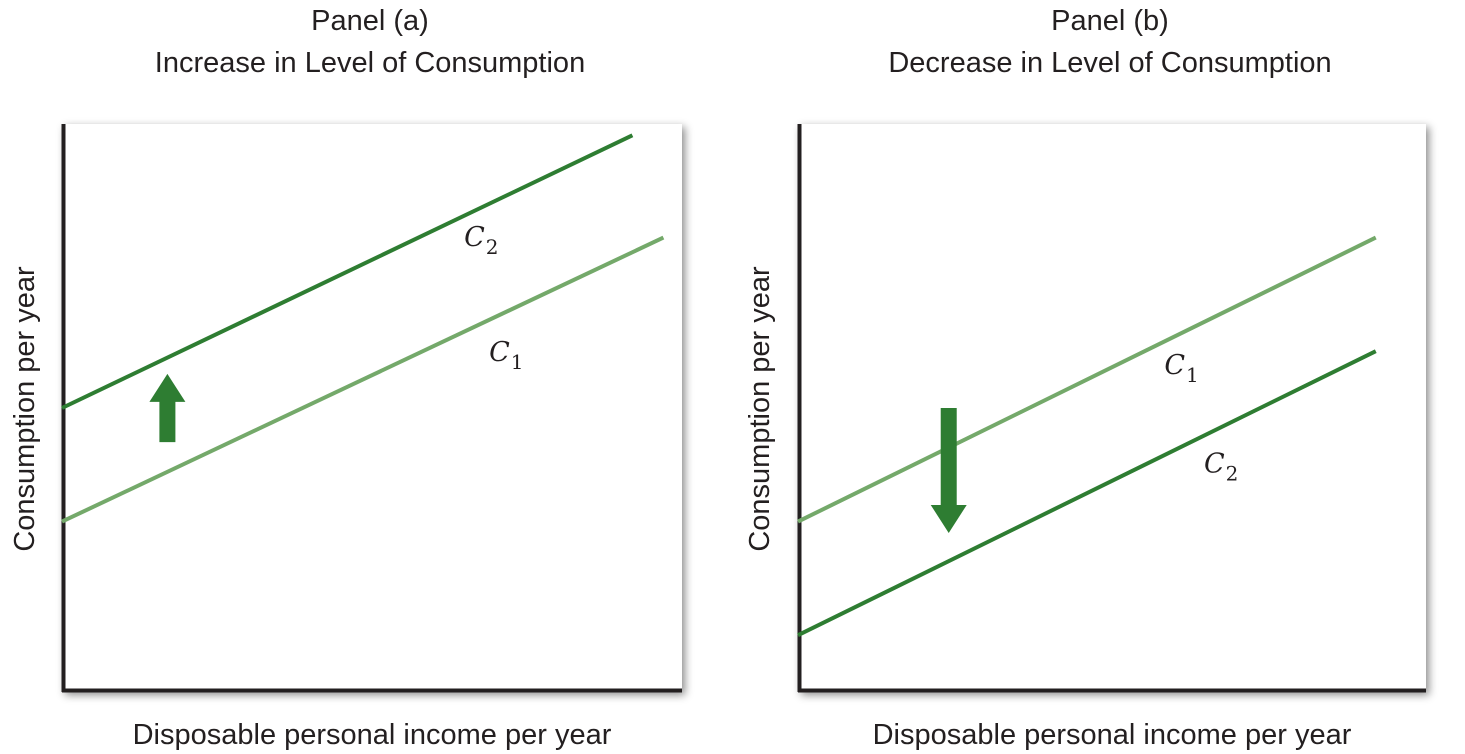 Image resolution: width=1465 pixels, height=754 pixels. What do you see at coordinates (370, 21) in the screenshot?
I see `panel-a-label: Panel (a)` at bounding box center [370, 21].